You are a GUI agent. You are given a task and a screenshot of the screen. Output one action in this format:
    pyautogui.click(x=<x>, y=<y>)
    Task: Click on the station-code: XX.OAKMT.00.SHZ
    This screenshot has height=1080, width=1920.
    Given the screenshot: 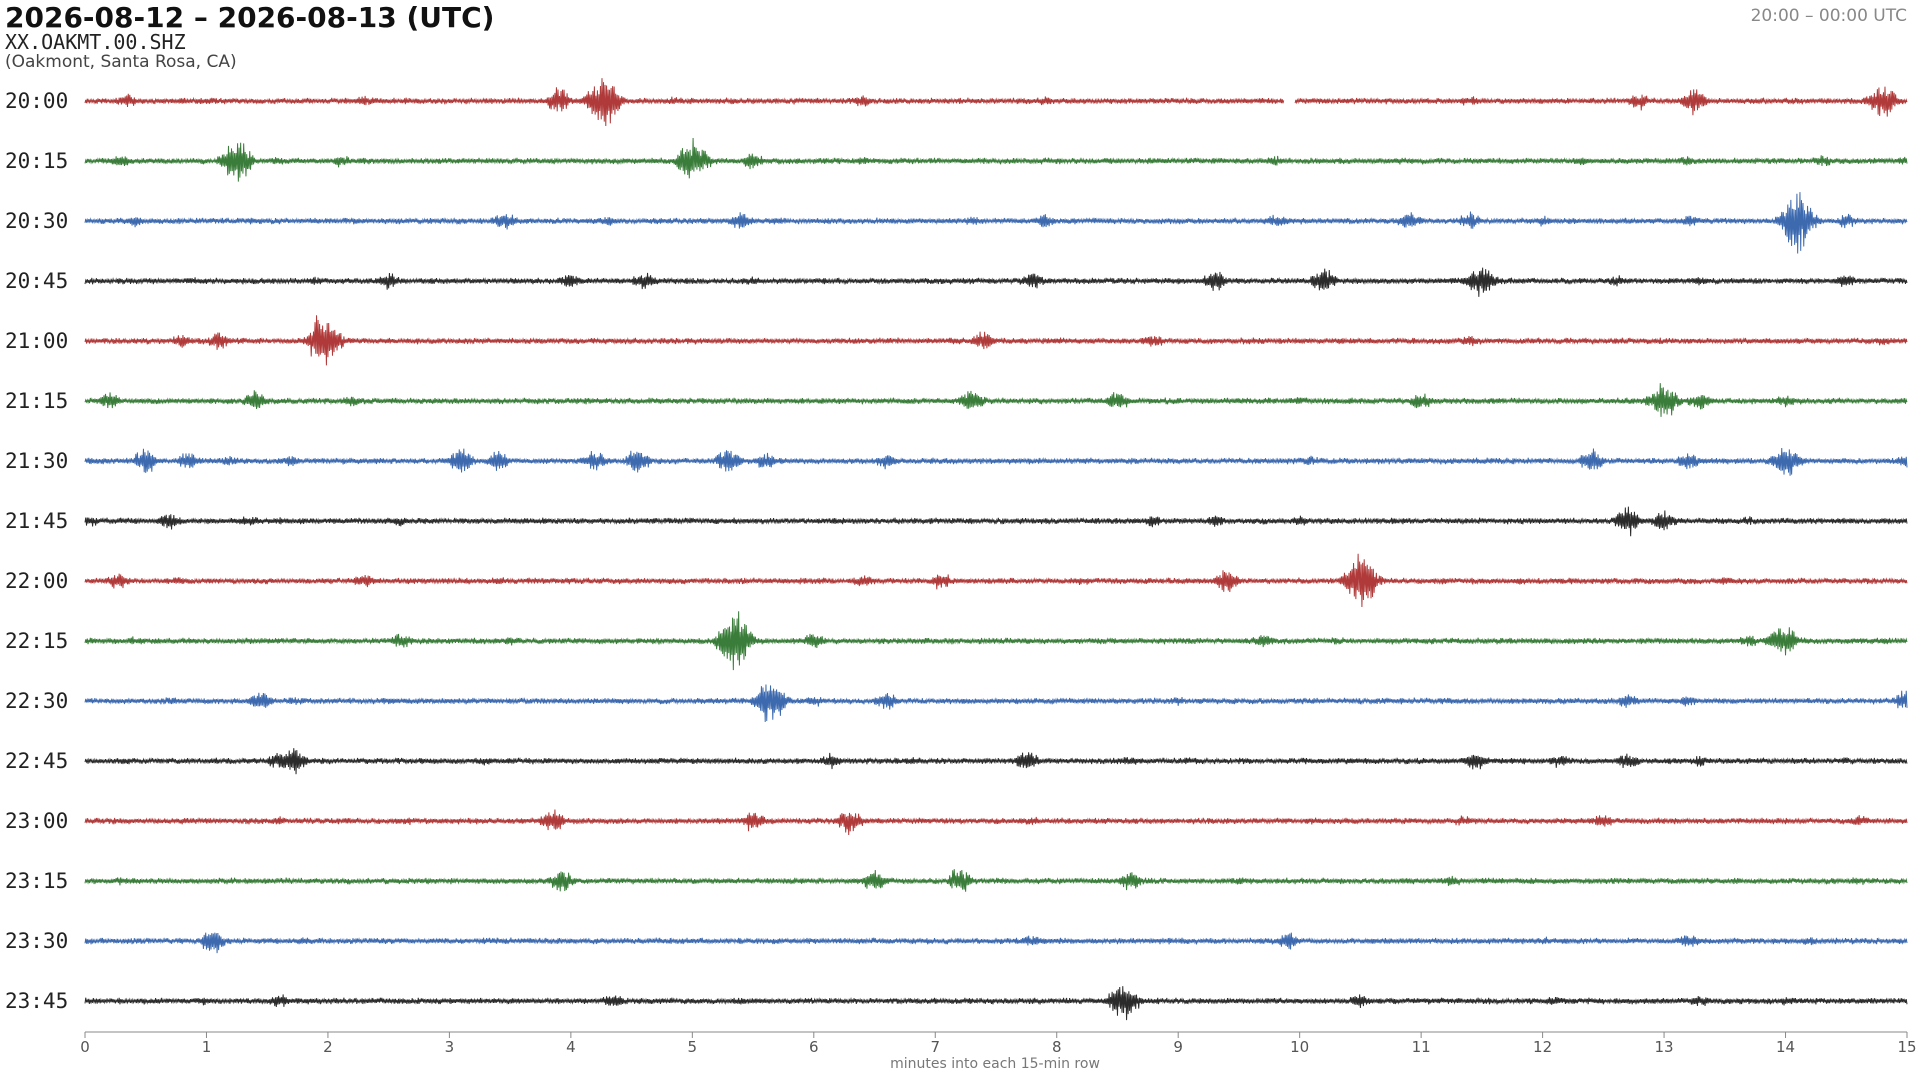 What is the action you would take?
    pyautogui.click(x=95, y=42)
    